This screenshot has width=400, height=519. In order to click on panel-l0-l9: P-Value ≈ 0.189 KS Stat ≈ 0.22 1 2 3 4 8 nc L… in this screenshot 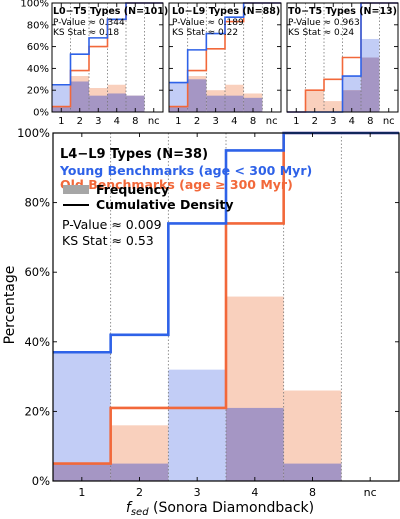, I will do `click(225, 64)`.